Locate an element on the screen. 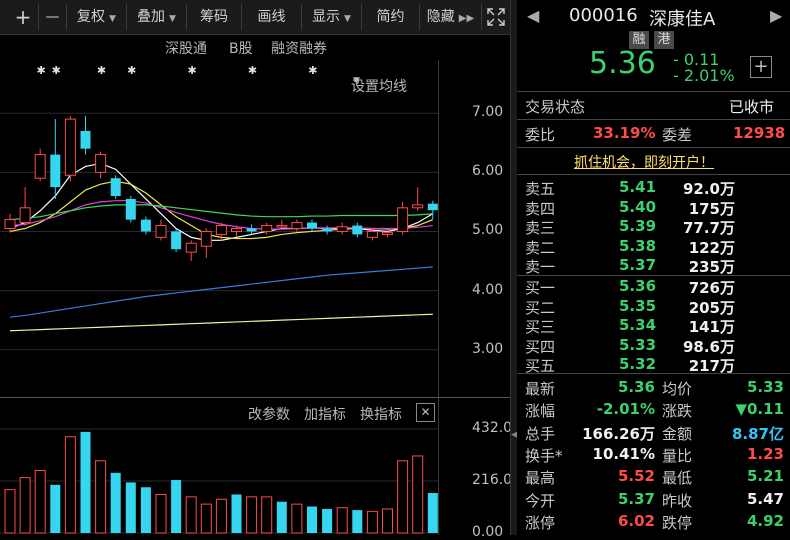 Image resolution: width=790 pixels, height=540 pixels. price-tick: 7.00 is located at coordinates (488, 112).